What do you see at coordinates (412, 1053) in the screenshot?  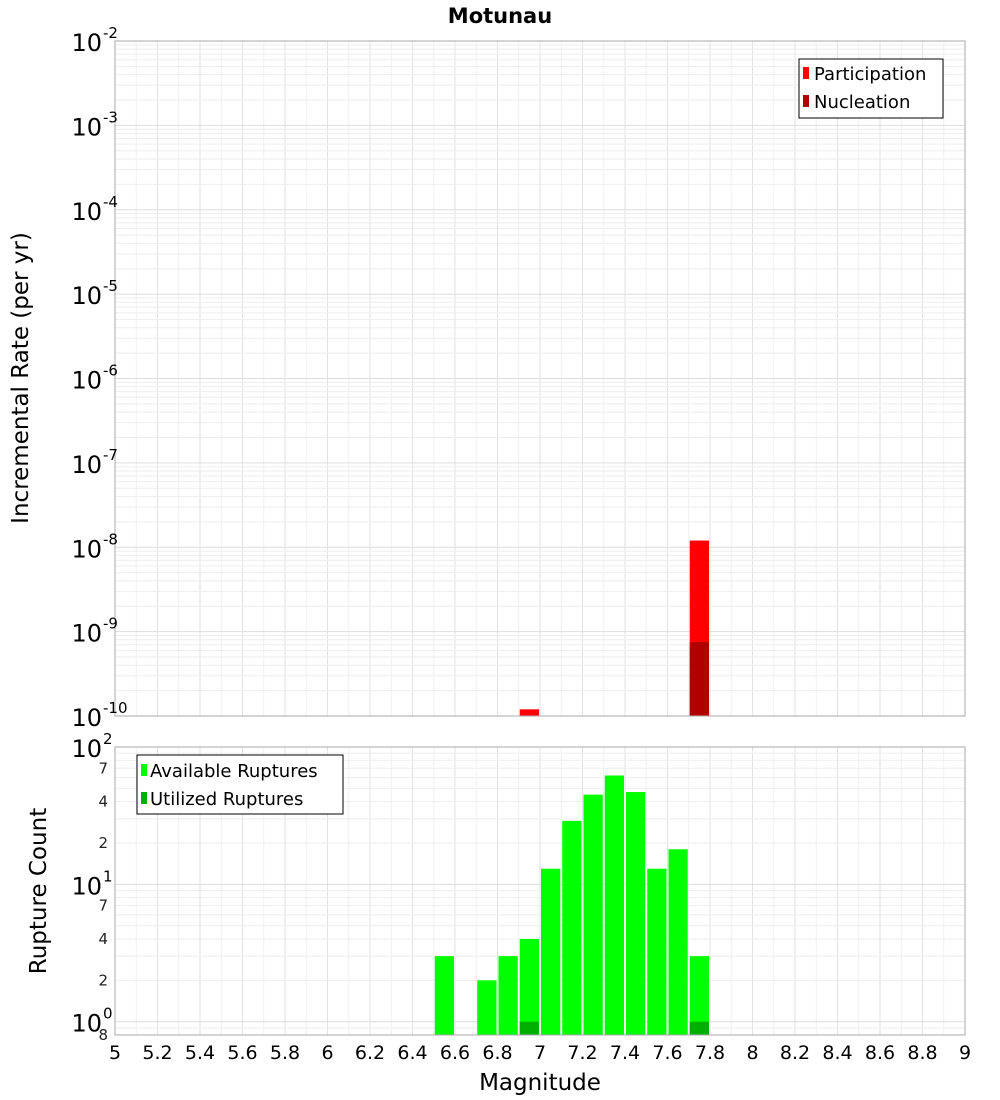 I see `x-tick-label: 6.4` at bounding box center [412, 1053].